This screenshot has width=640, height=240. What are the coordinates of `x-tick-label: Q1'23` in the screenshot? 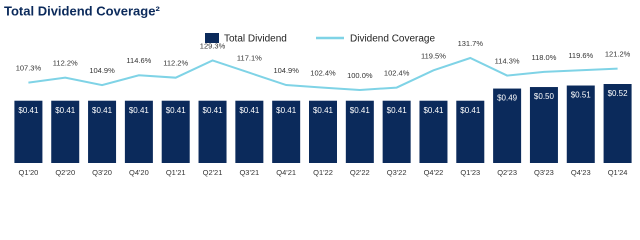 It's located at (470, 172).